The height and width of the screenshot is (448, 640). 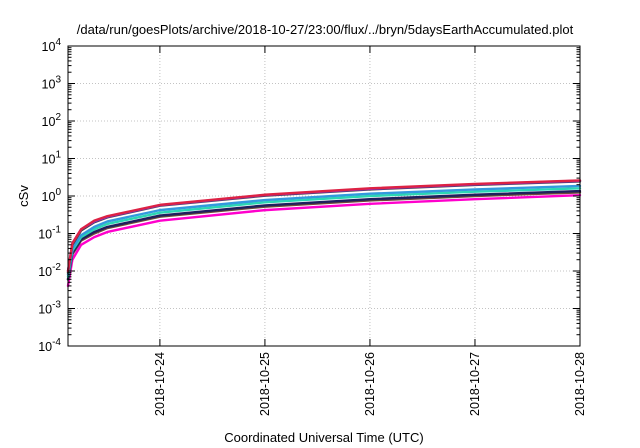 I want to click on y-tick-label: 10⁻¹, so click(x=49, y=233).